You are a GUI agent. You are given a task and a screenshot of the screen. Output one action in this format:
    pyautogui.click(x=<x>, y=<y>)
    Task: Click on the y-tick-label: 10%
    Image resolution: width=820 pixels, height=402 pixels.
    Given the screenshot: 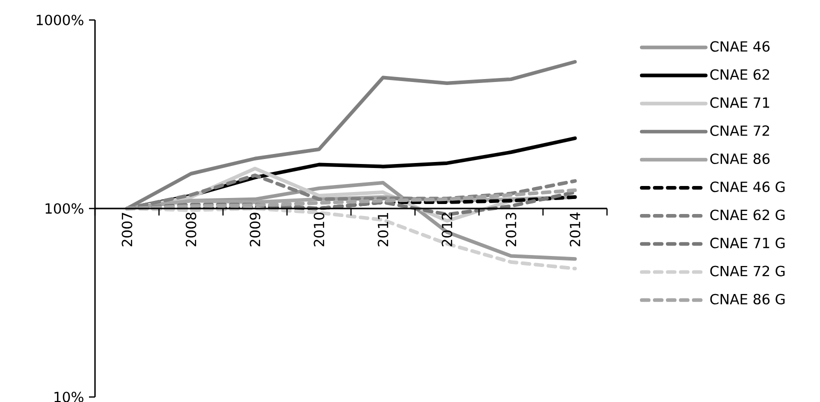 What is the action you would take?
    pyautogui.click(x=69, y=397)
    